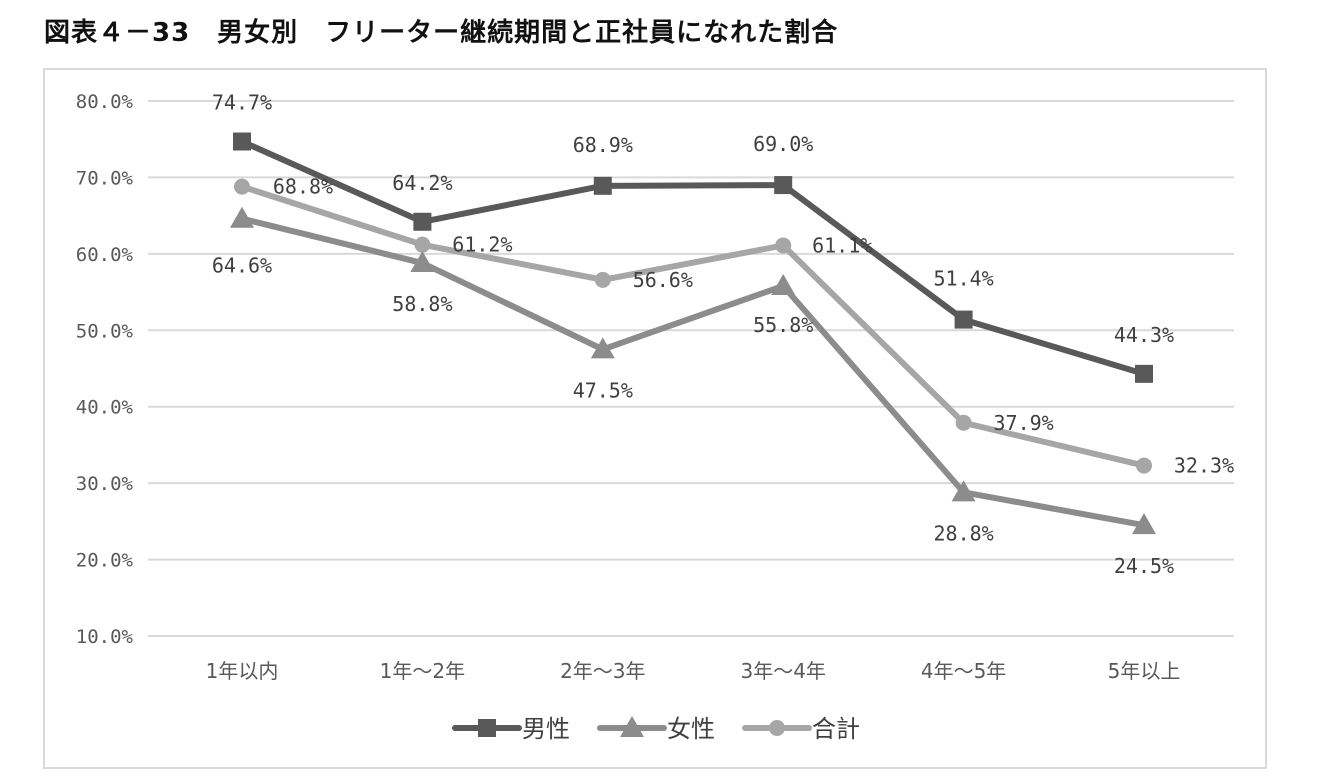 This screenshot has height=781, width=1324. What do you see at coordinates (303, 187) in the screenshot?
I see `data-label: 68.8%` at bounding box center [303, 187].